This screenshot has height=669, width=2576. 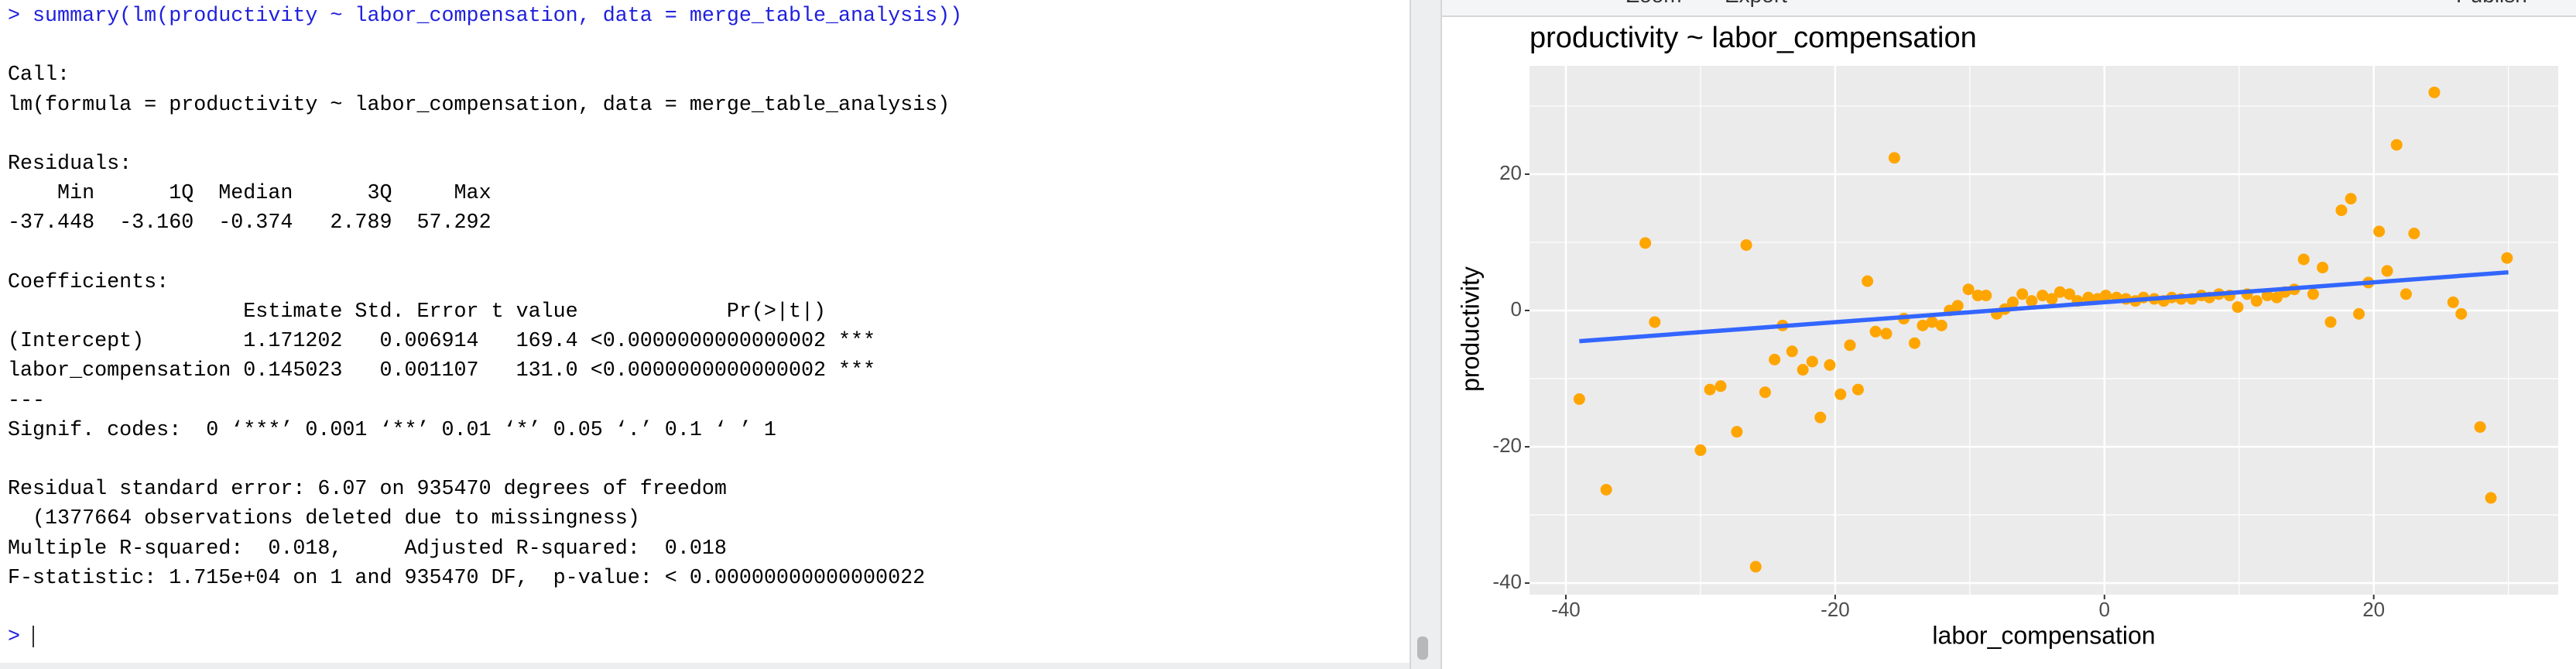 I want to click on console-line: Call:, so click(x=39, y=75).